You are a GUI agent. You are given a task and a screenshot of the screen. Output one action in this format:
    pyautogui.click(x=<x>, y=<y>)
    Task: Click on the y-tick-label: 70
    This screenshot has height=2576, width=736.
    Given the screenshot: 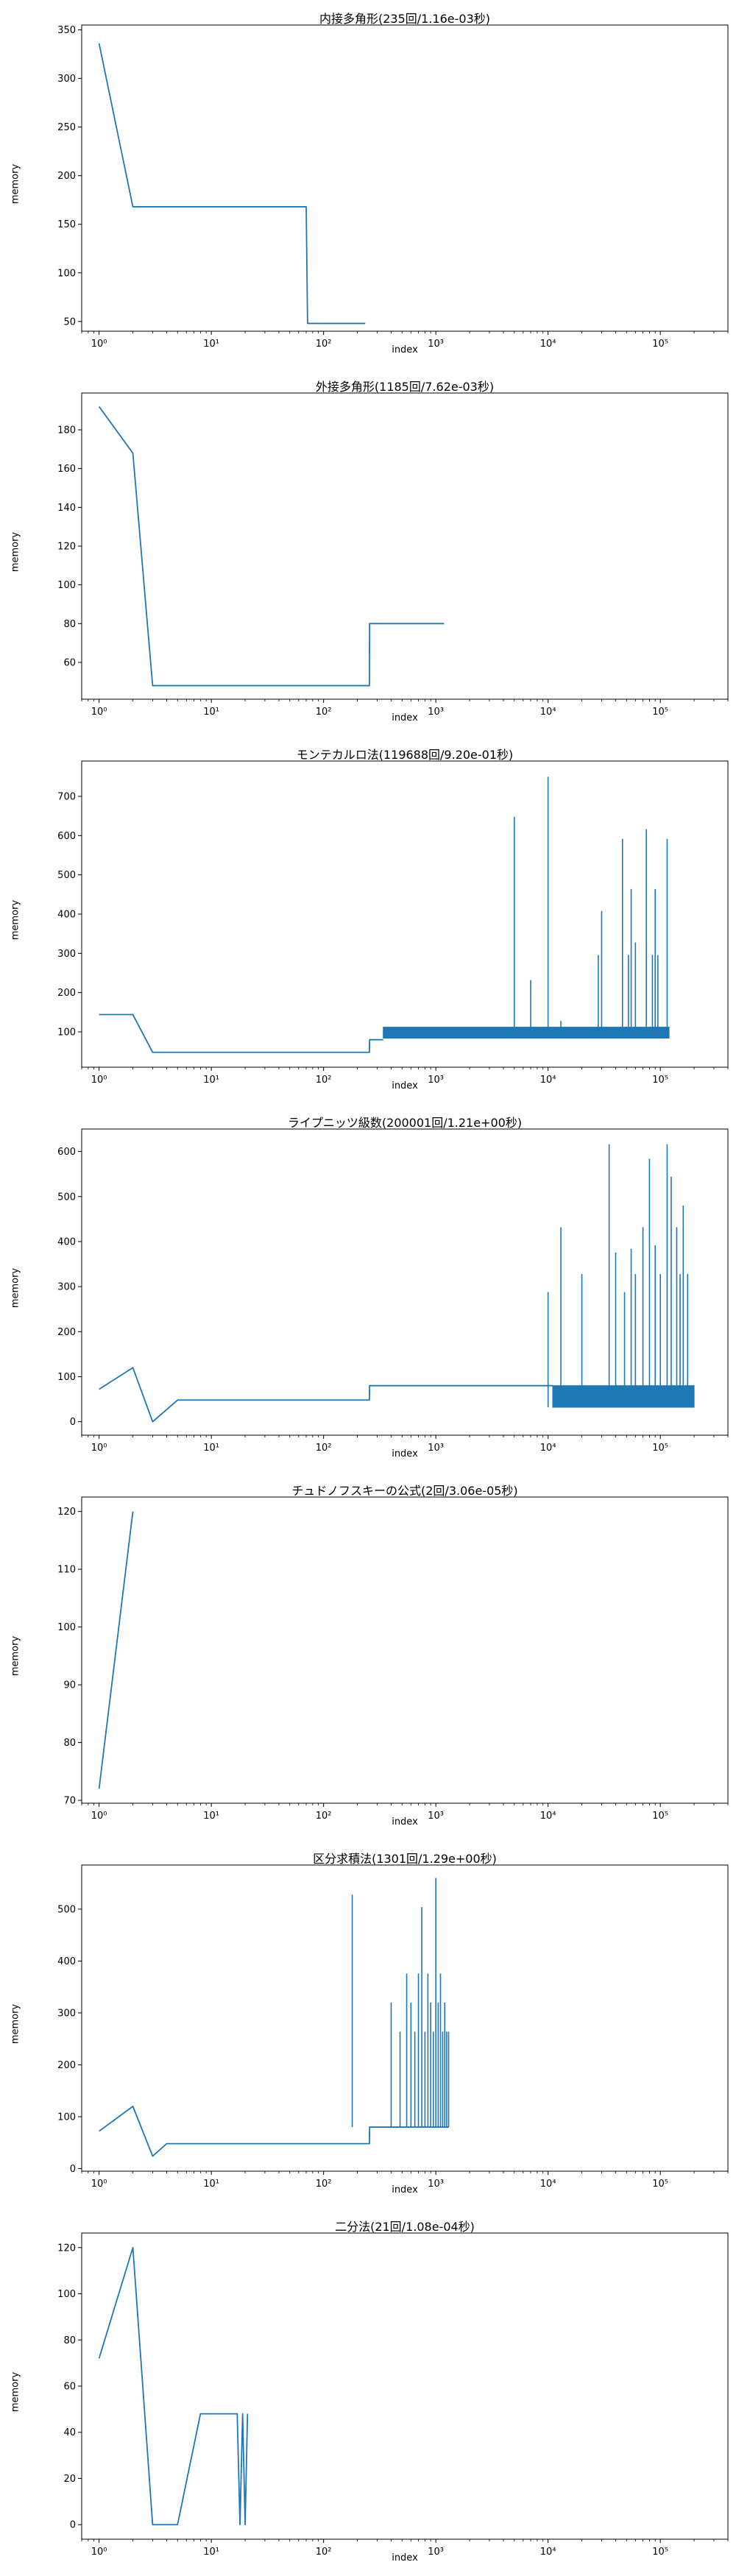 What is the action you would take?
    pyautogui.click(x=69, y=1801)
    